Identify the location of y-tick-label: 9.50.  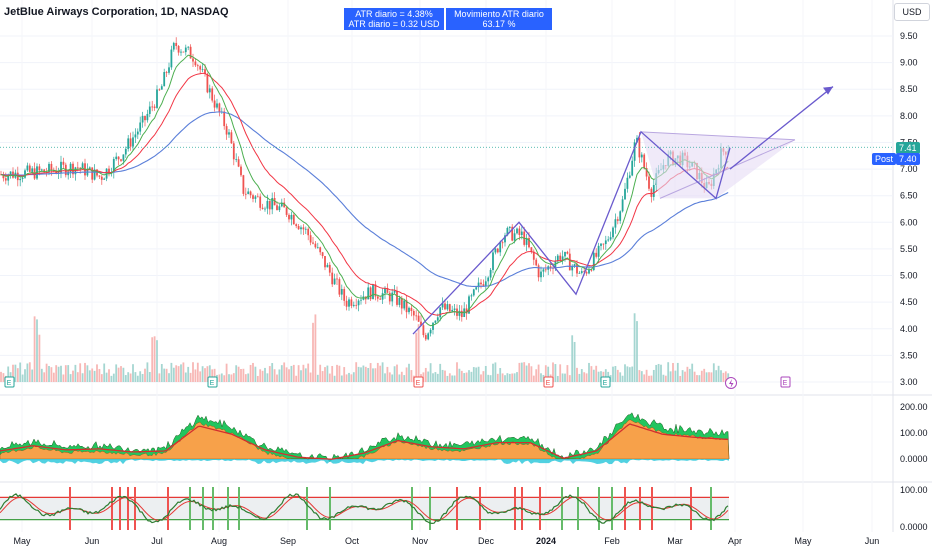
(909, 36).